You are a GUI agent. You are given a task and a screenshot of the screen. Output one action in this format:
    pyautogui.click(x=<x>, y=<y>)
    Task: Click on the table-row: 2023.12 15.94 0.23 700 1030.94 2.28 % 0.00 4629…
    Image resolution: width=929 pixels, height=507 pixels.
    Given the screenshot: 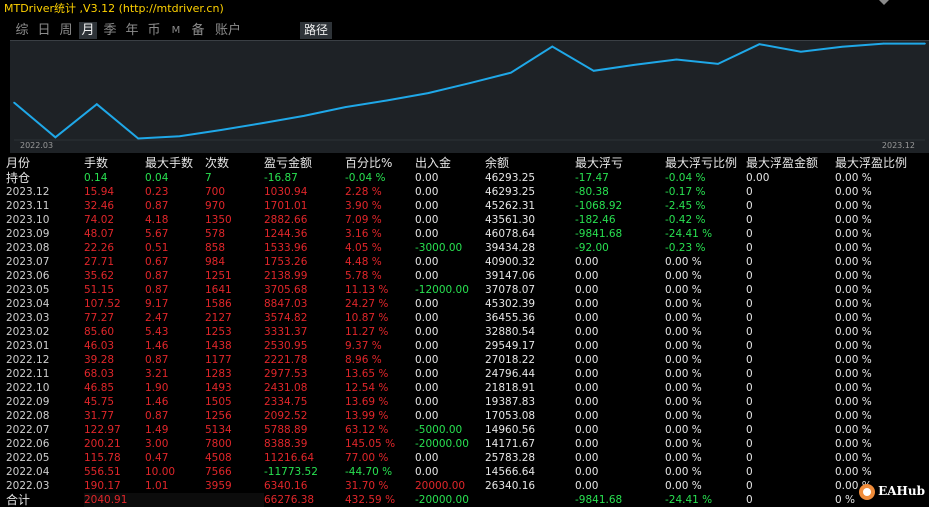 What is the action you would take?
    pyautogui.click(x=464, y=192)
    